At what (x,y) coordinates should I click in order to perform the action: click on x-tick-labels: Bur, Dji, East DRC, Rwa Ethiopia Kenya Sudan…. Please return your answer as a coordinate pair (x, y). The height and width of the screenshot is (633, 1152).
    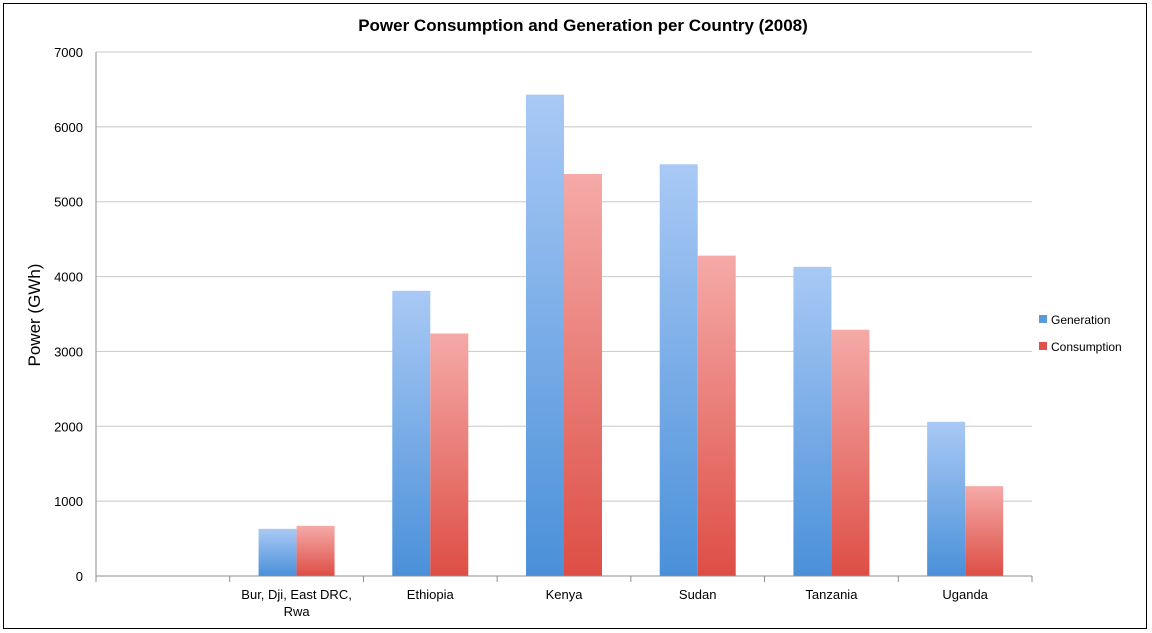
    Looking at the image, I should click on (614, 603).